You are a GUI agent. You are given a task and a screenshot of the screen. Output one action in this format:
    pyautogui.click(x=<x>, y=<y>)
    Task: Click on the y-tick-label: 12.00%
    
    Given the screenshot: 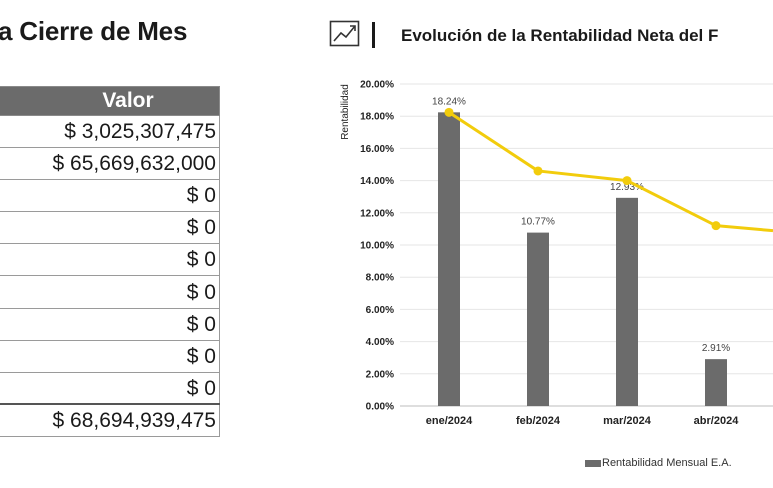 What is the action you would take?
    pyautogui.click(x=377, y=213)
    